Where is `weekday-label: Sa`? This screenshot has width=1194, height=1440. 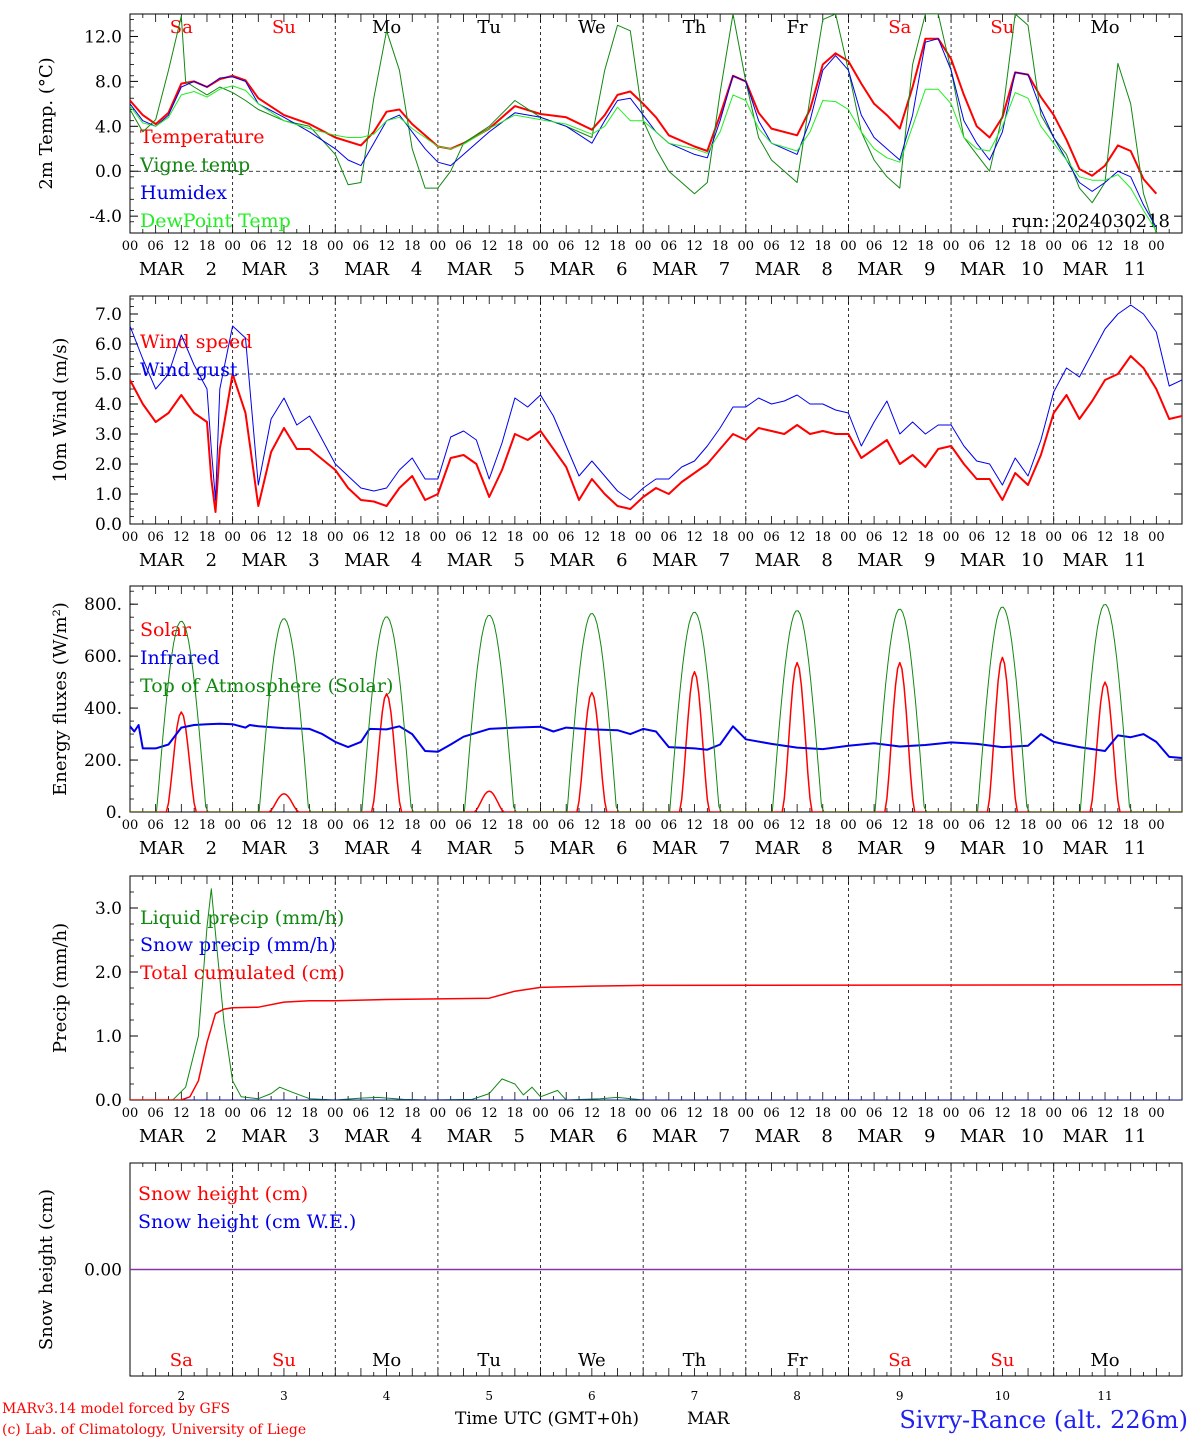 weekday-label: Sa is located at coordinates (899, 27).